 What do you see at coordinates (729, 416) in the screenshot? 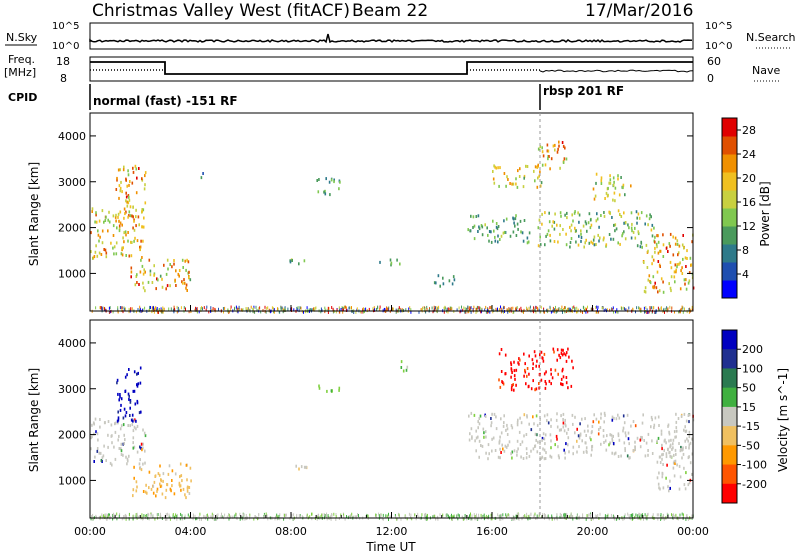
I see `velocity-colorbar-frame` at bounding box center [729, 416].